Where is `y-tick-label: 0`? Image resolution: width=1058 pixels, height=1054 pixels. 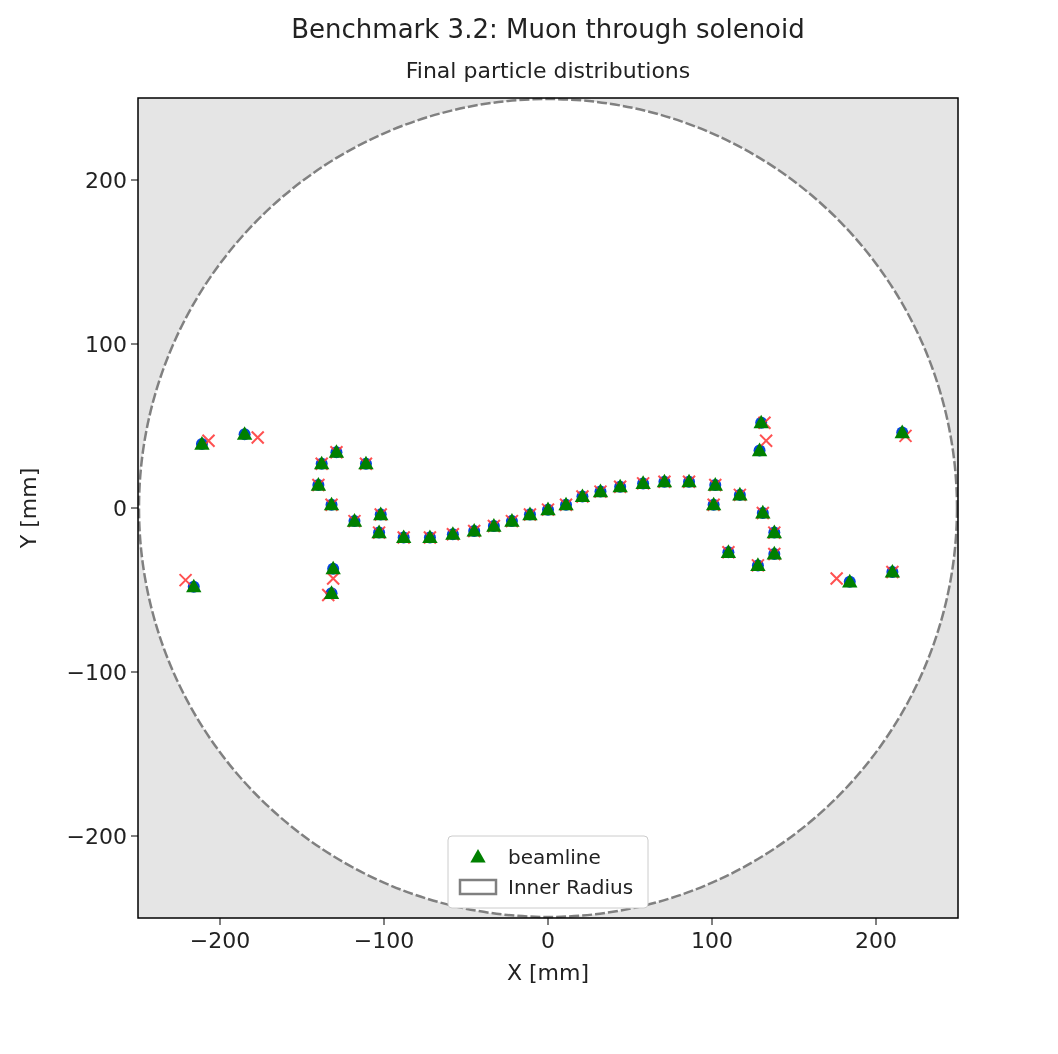
y-tick-label: 0 is located at coordinates (120, 508).